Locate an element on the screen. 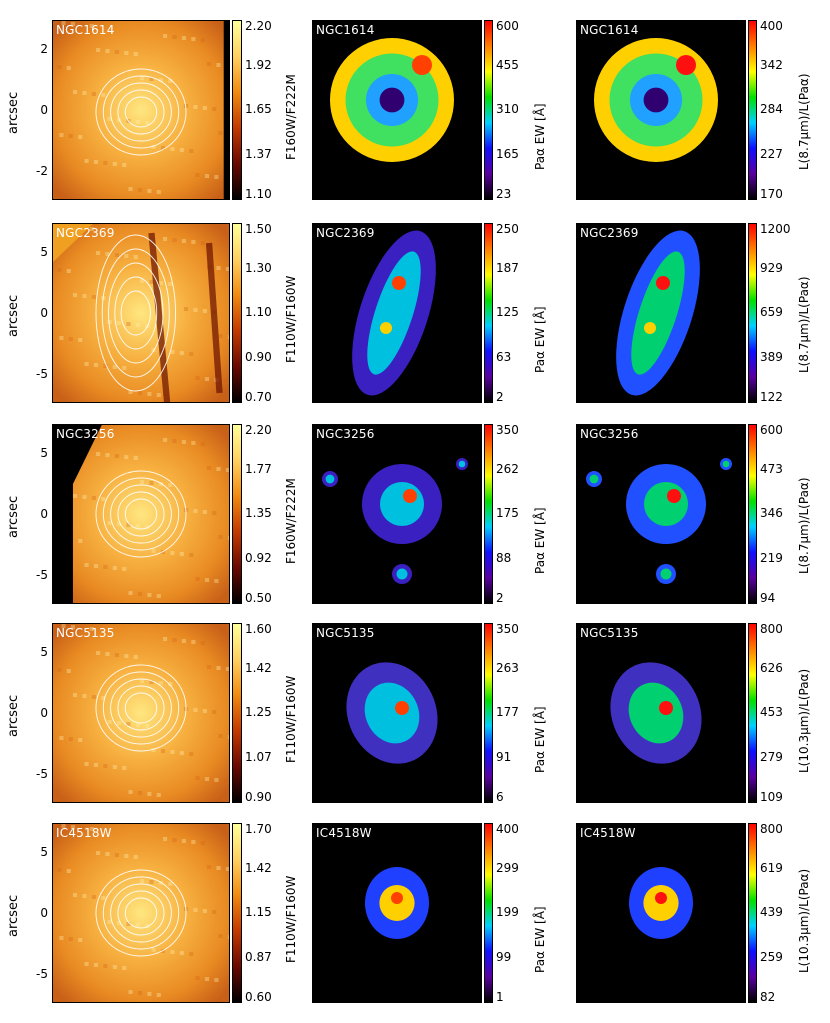  colorbar-tick-label: 0.90 is located at coordinates (258, 797).